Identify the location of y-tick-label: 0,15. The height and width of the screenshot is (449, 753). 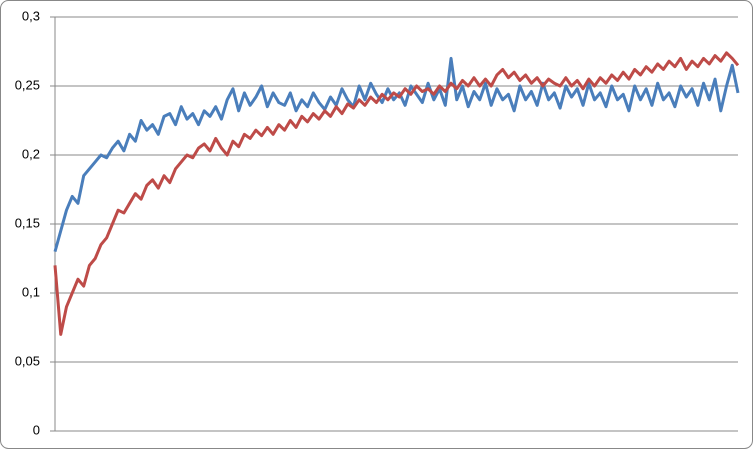
(27, 222).